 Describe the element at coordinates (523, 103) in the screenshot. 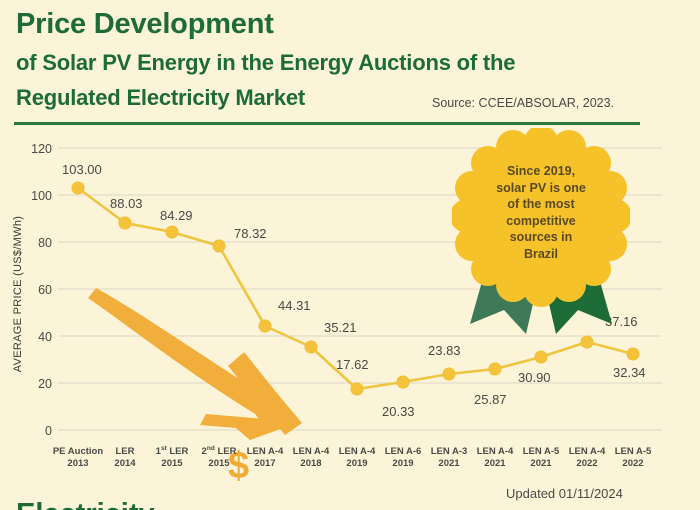

I see `source-citation: Source: CCEE/ABSOLAR, 2023.` at that location.